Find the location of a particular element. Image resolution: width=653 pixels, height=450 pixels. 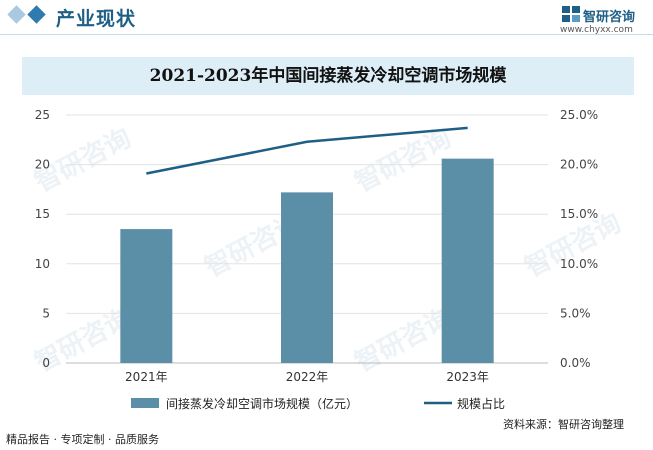

x-tick-label: 2021年 is located at coordinates (146, 377).